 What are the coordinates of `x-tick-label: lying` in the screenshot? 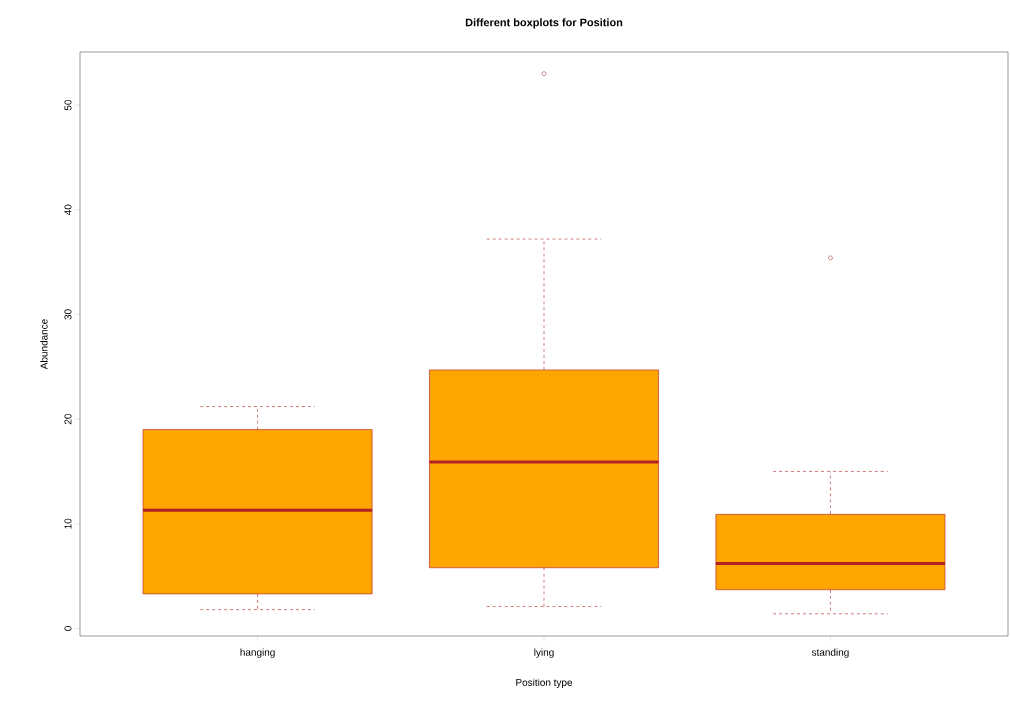 It's located at (544, 653).